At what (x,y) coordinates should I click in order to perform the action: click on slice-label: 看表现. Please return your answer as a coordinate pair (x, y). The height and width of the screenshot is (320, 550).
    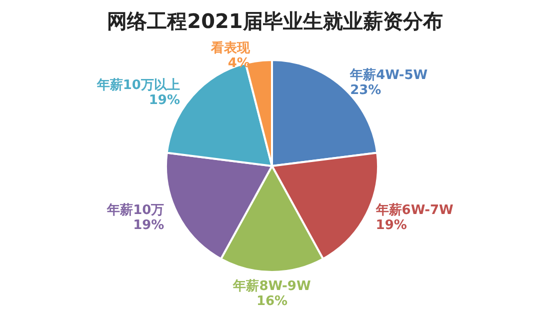
    Looking at the image, I should click on (230, 48).